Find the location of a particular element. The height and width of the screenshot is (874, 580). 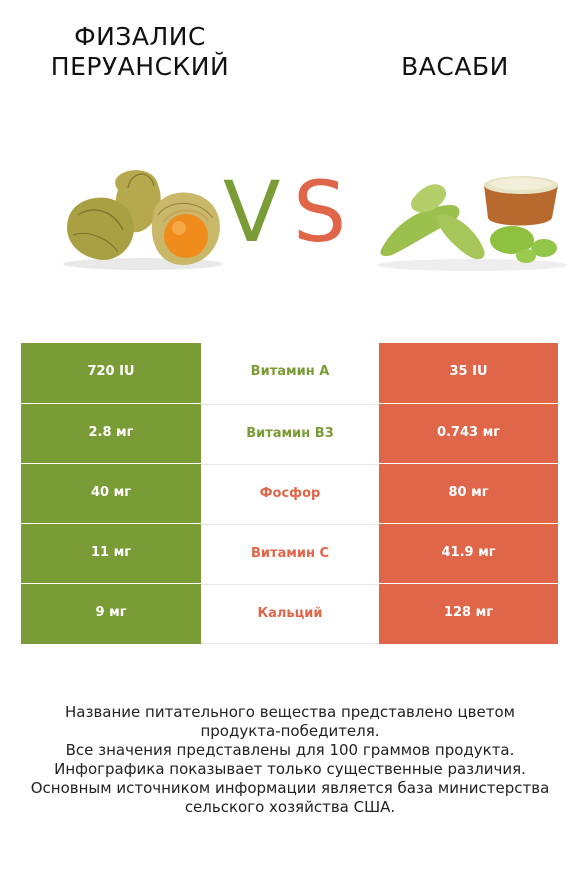

nutrient-name: Витамин A is located at coordinates (290, 373).